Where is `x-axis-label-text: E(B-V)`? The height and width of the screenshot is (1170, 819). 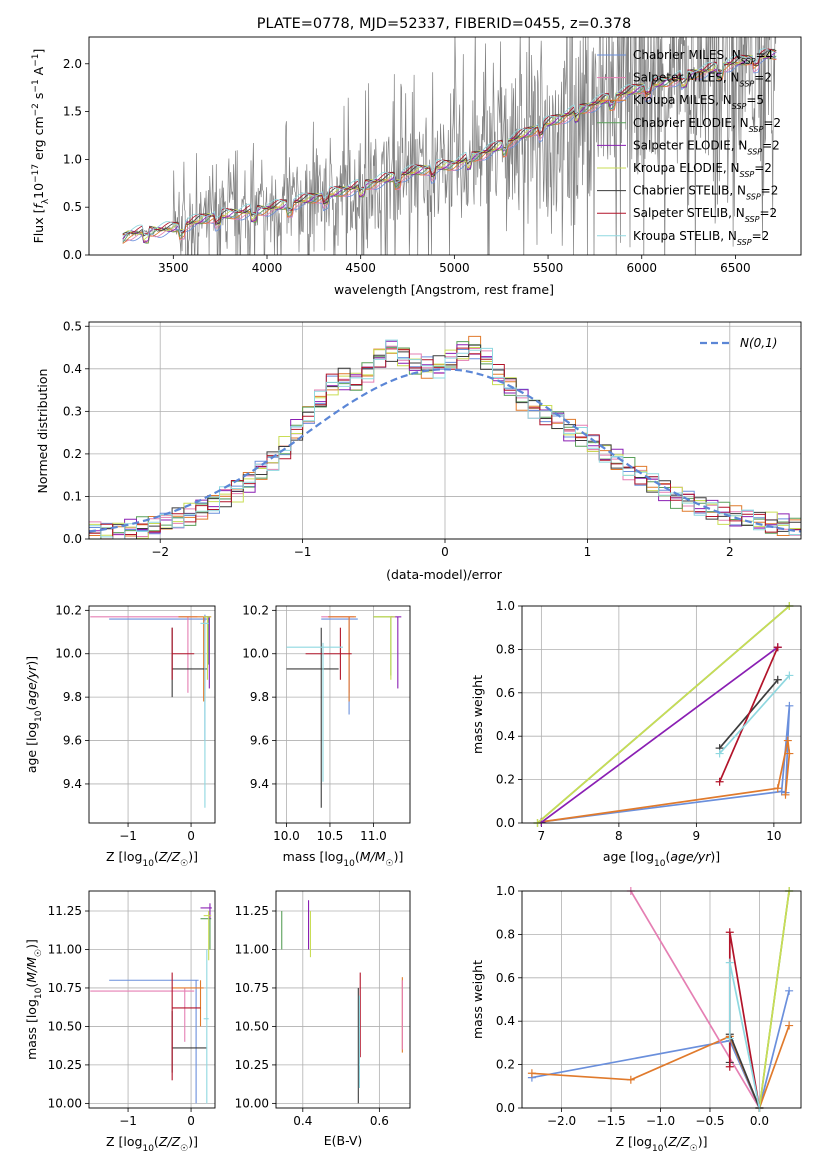
x-axis-label-text: E(B-V) is located at coordinates (343, 1140).